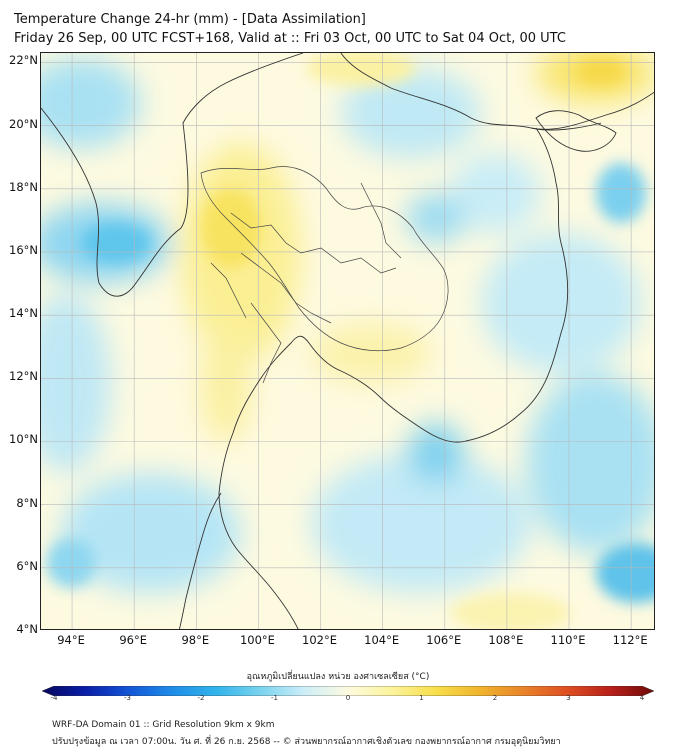  I want to click on colorbar-tick: 0, so click(348, 698).